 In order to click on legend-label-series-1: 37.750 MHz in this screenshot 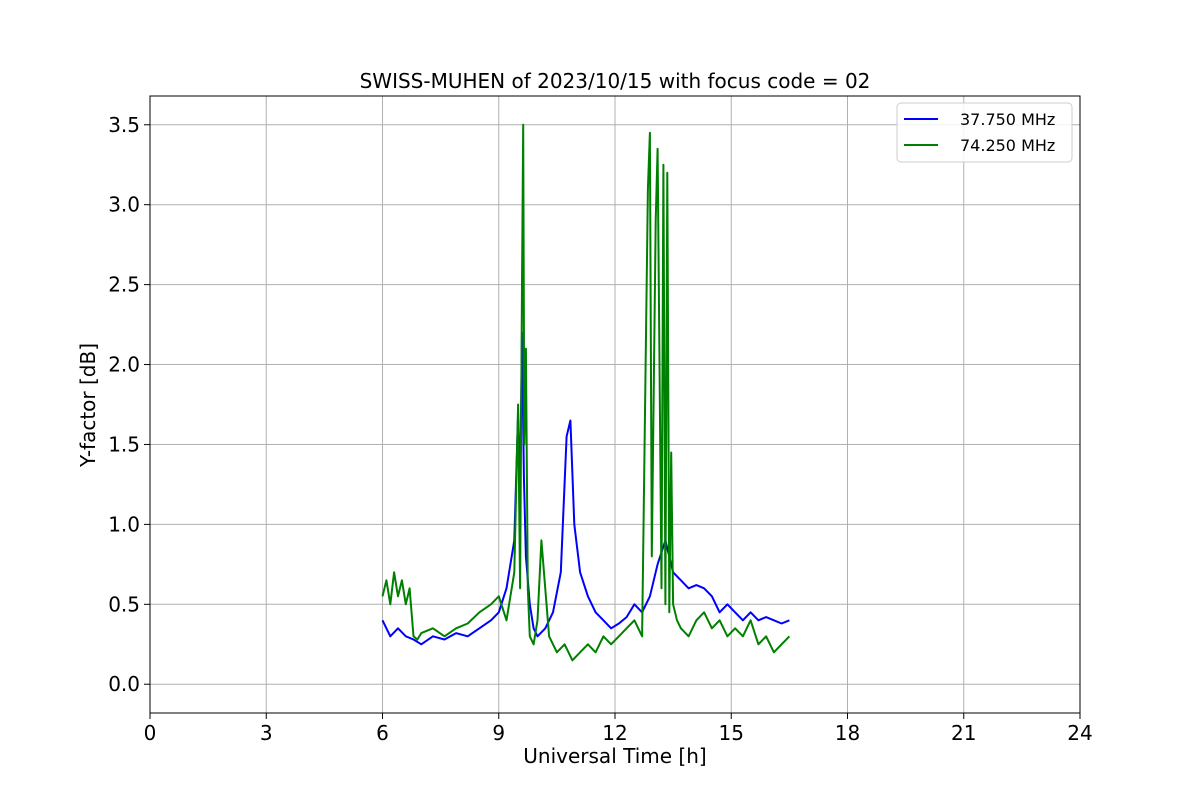, I will do `click(1007, 119)`.